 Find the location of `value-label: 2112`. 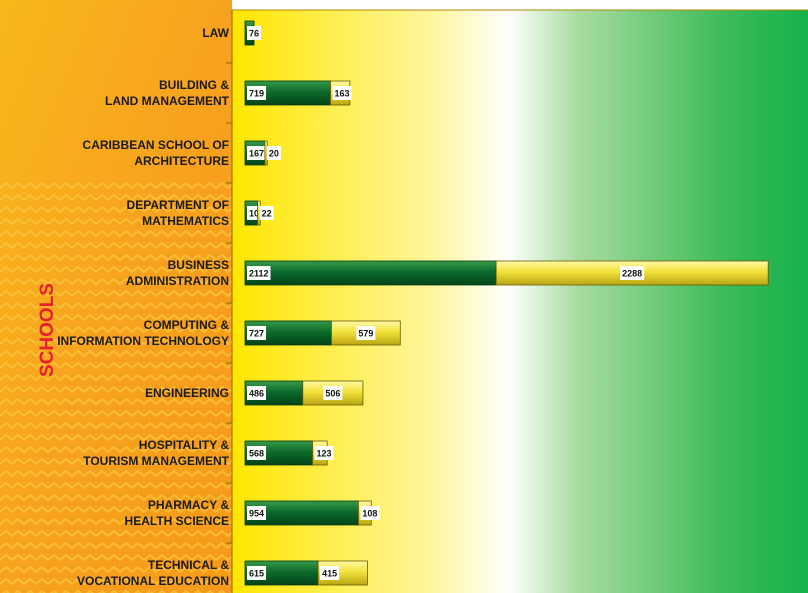

value-label: 2112 is located at coordinates (259, 273).